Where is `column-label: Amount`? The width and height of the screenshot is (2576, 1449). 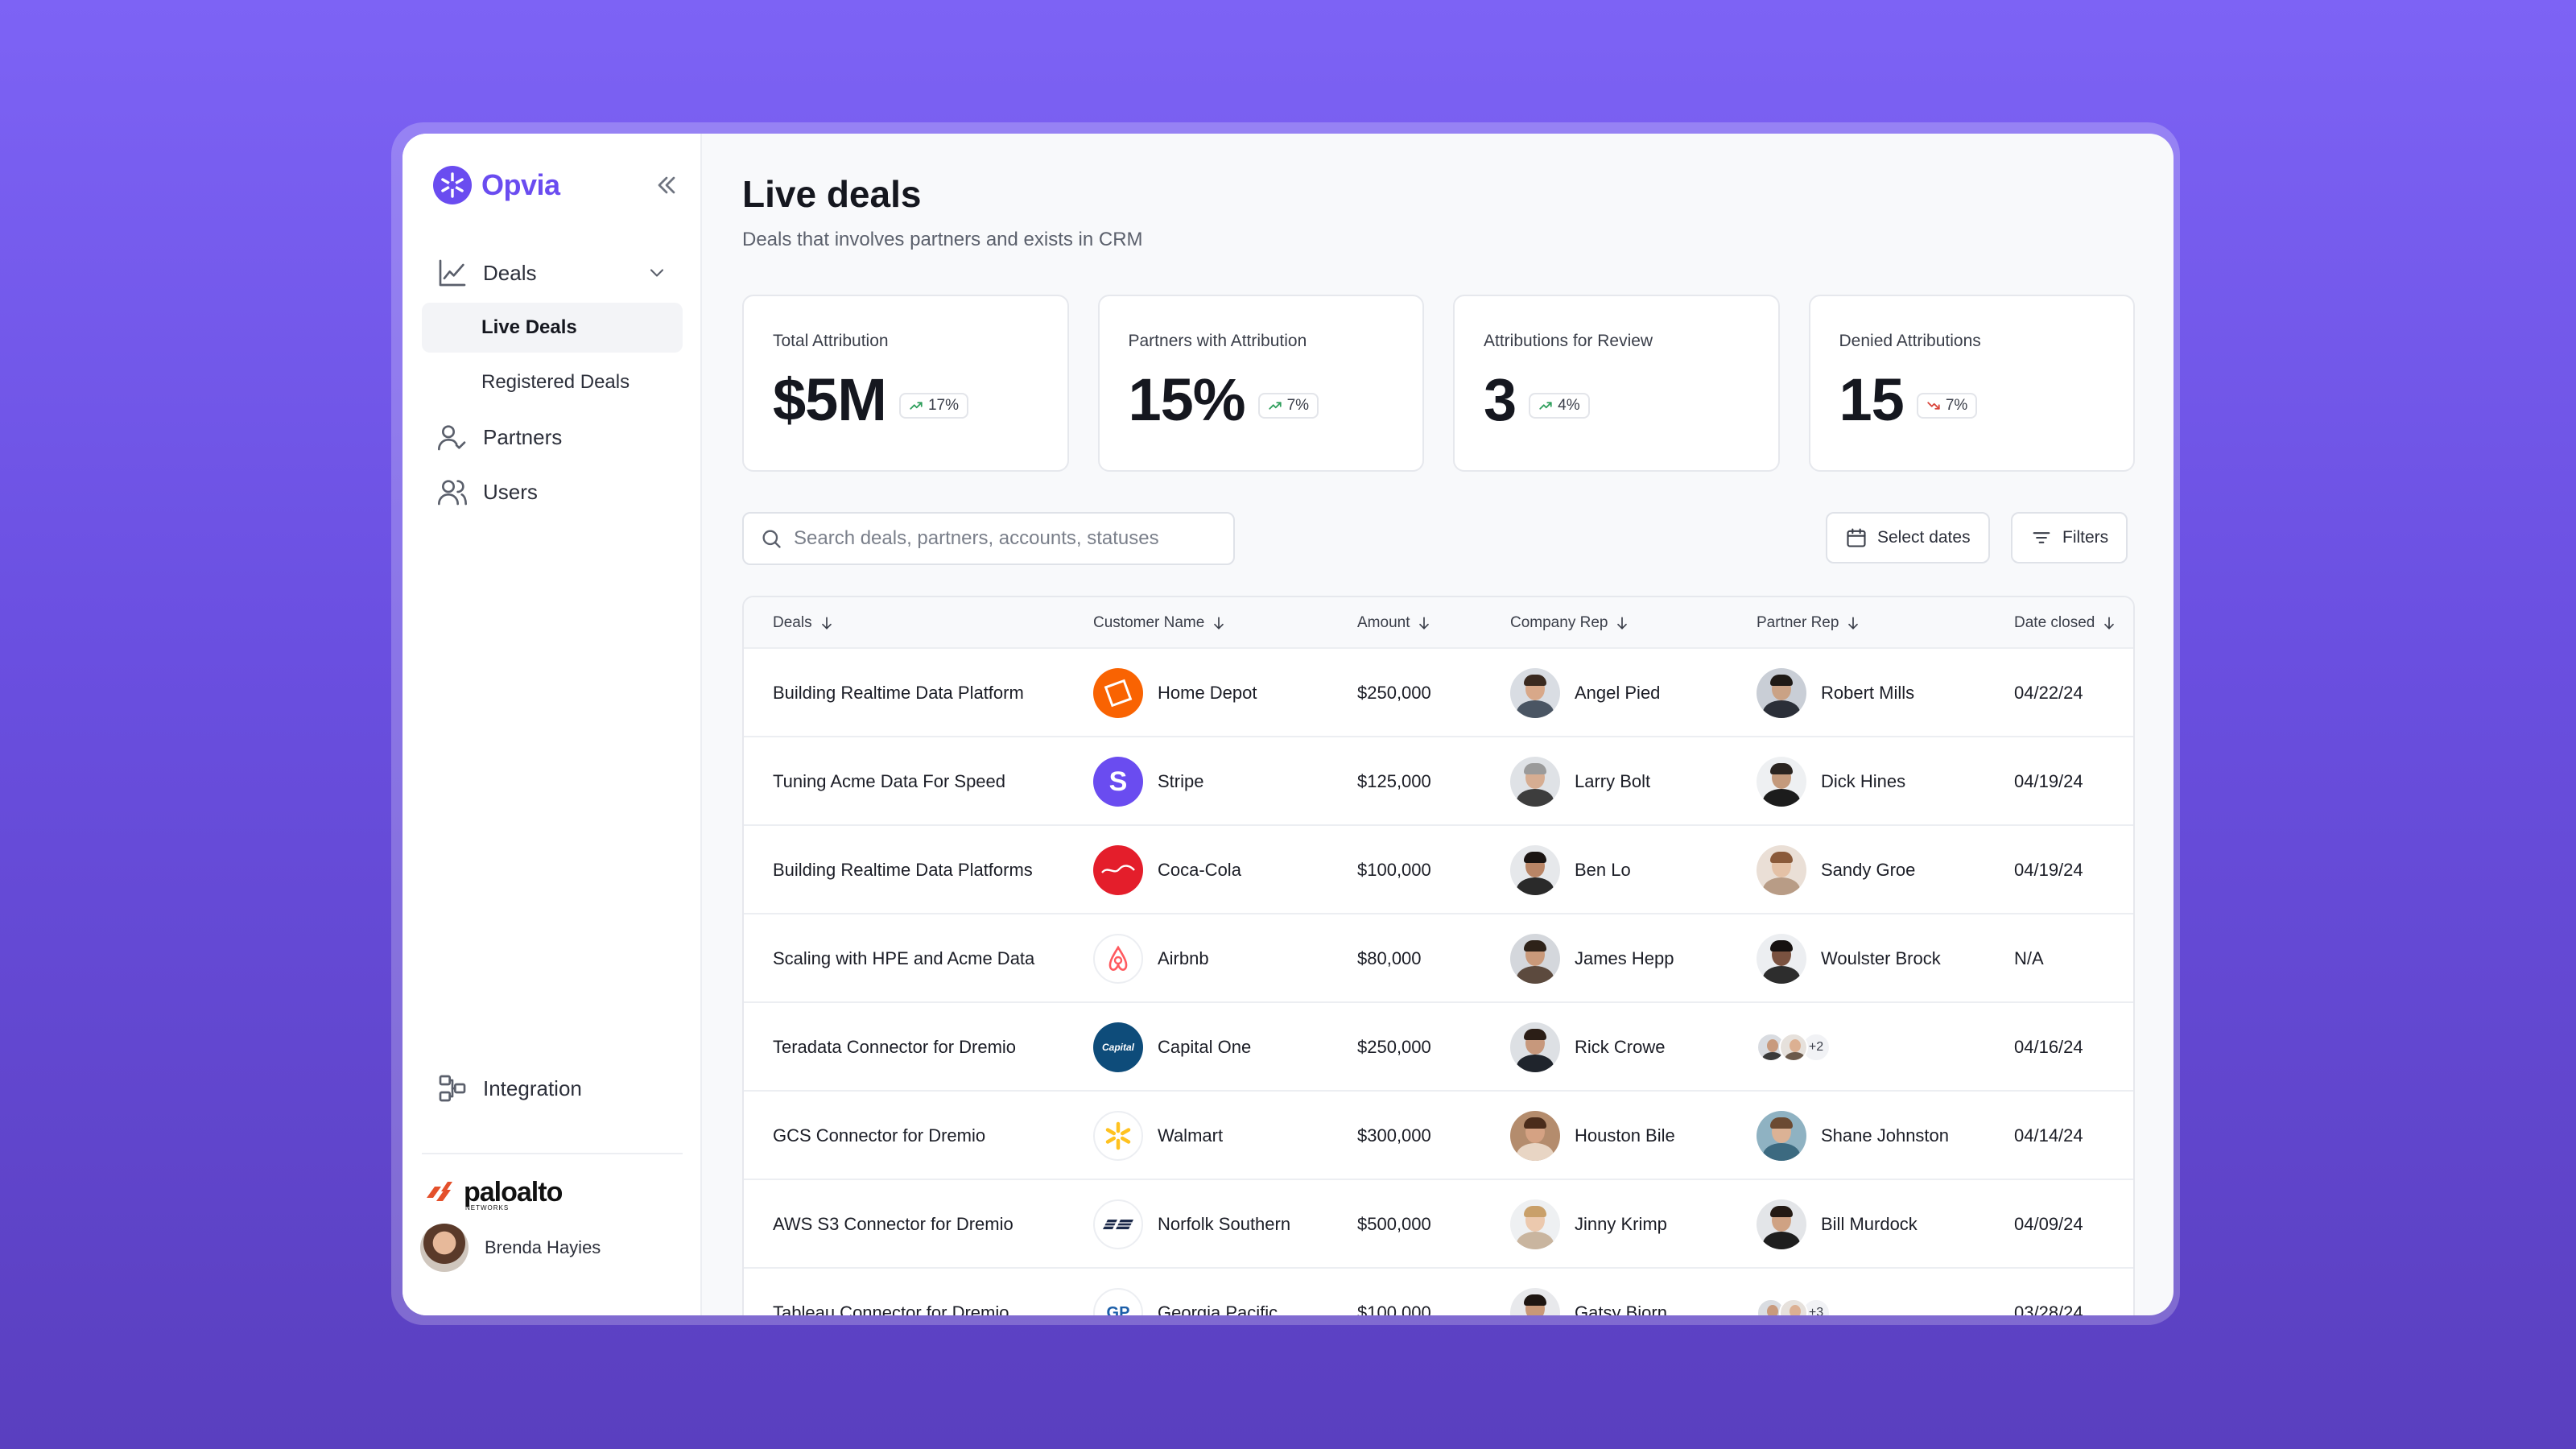
column-label: Amount is located at coordinates (1383, 622).